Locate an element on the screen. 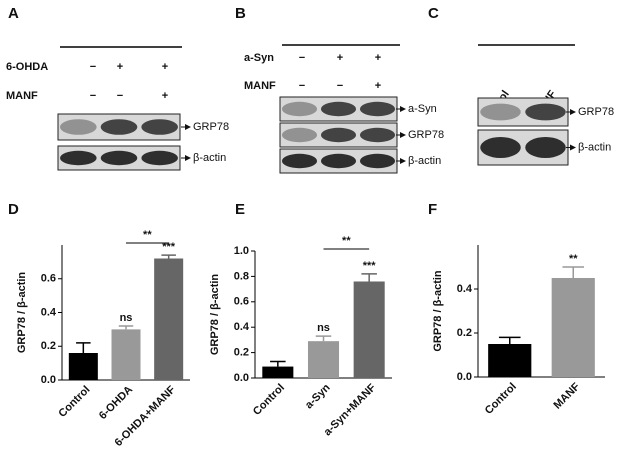  significance-label: ** is located at coordinates (573, 259).